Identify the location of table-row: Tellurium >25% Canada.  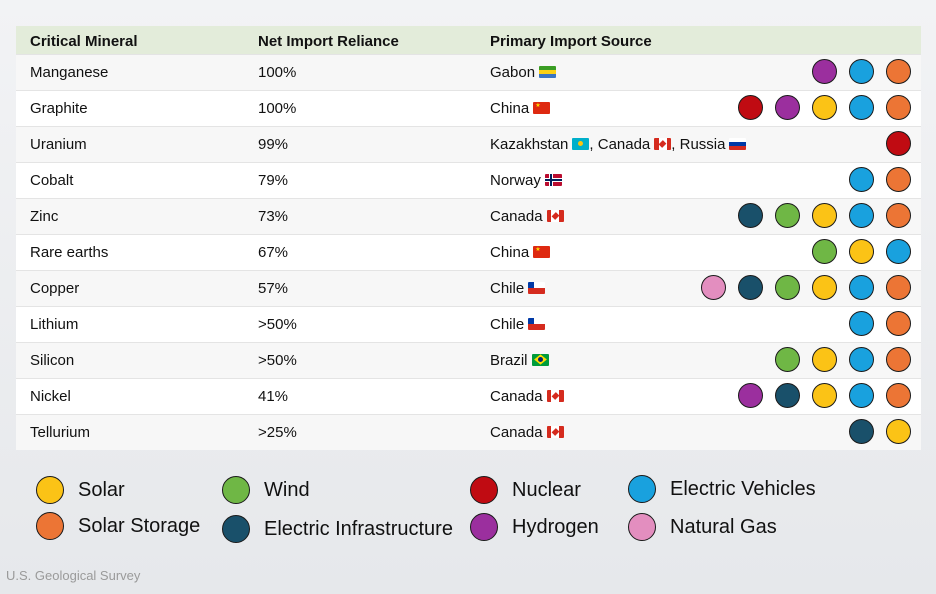
(468, 432).